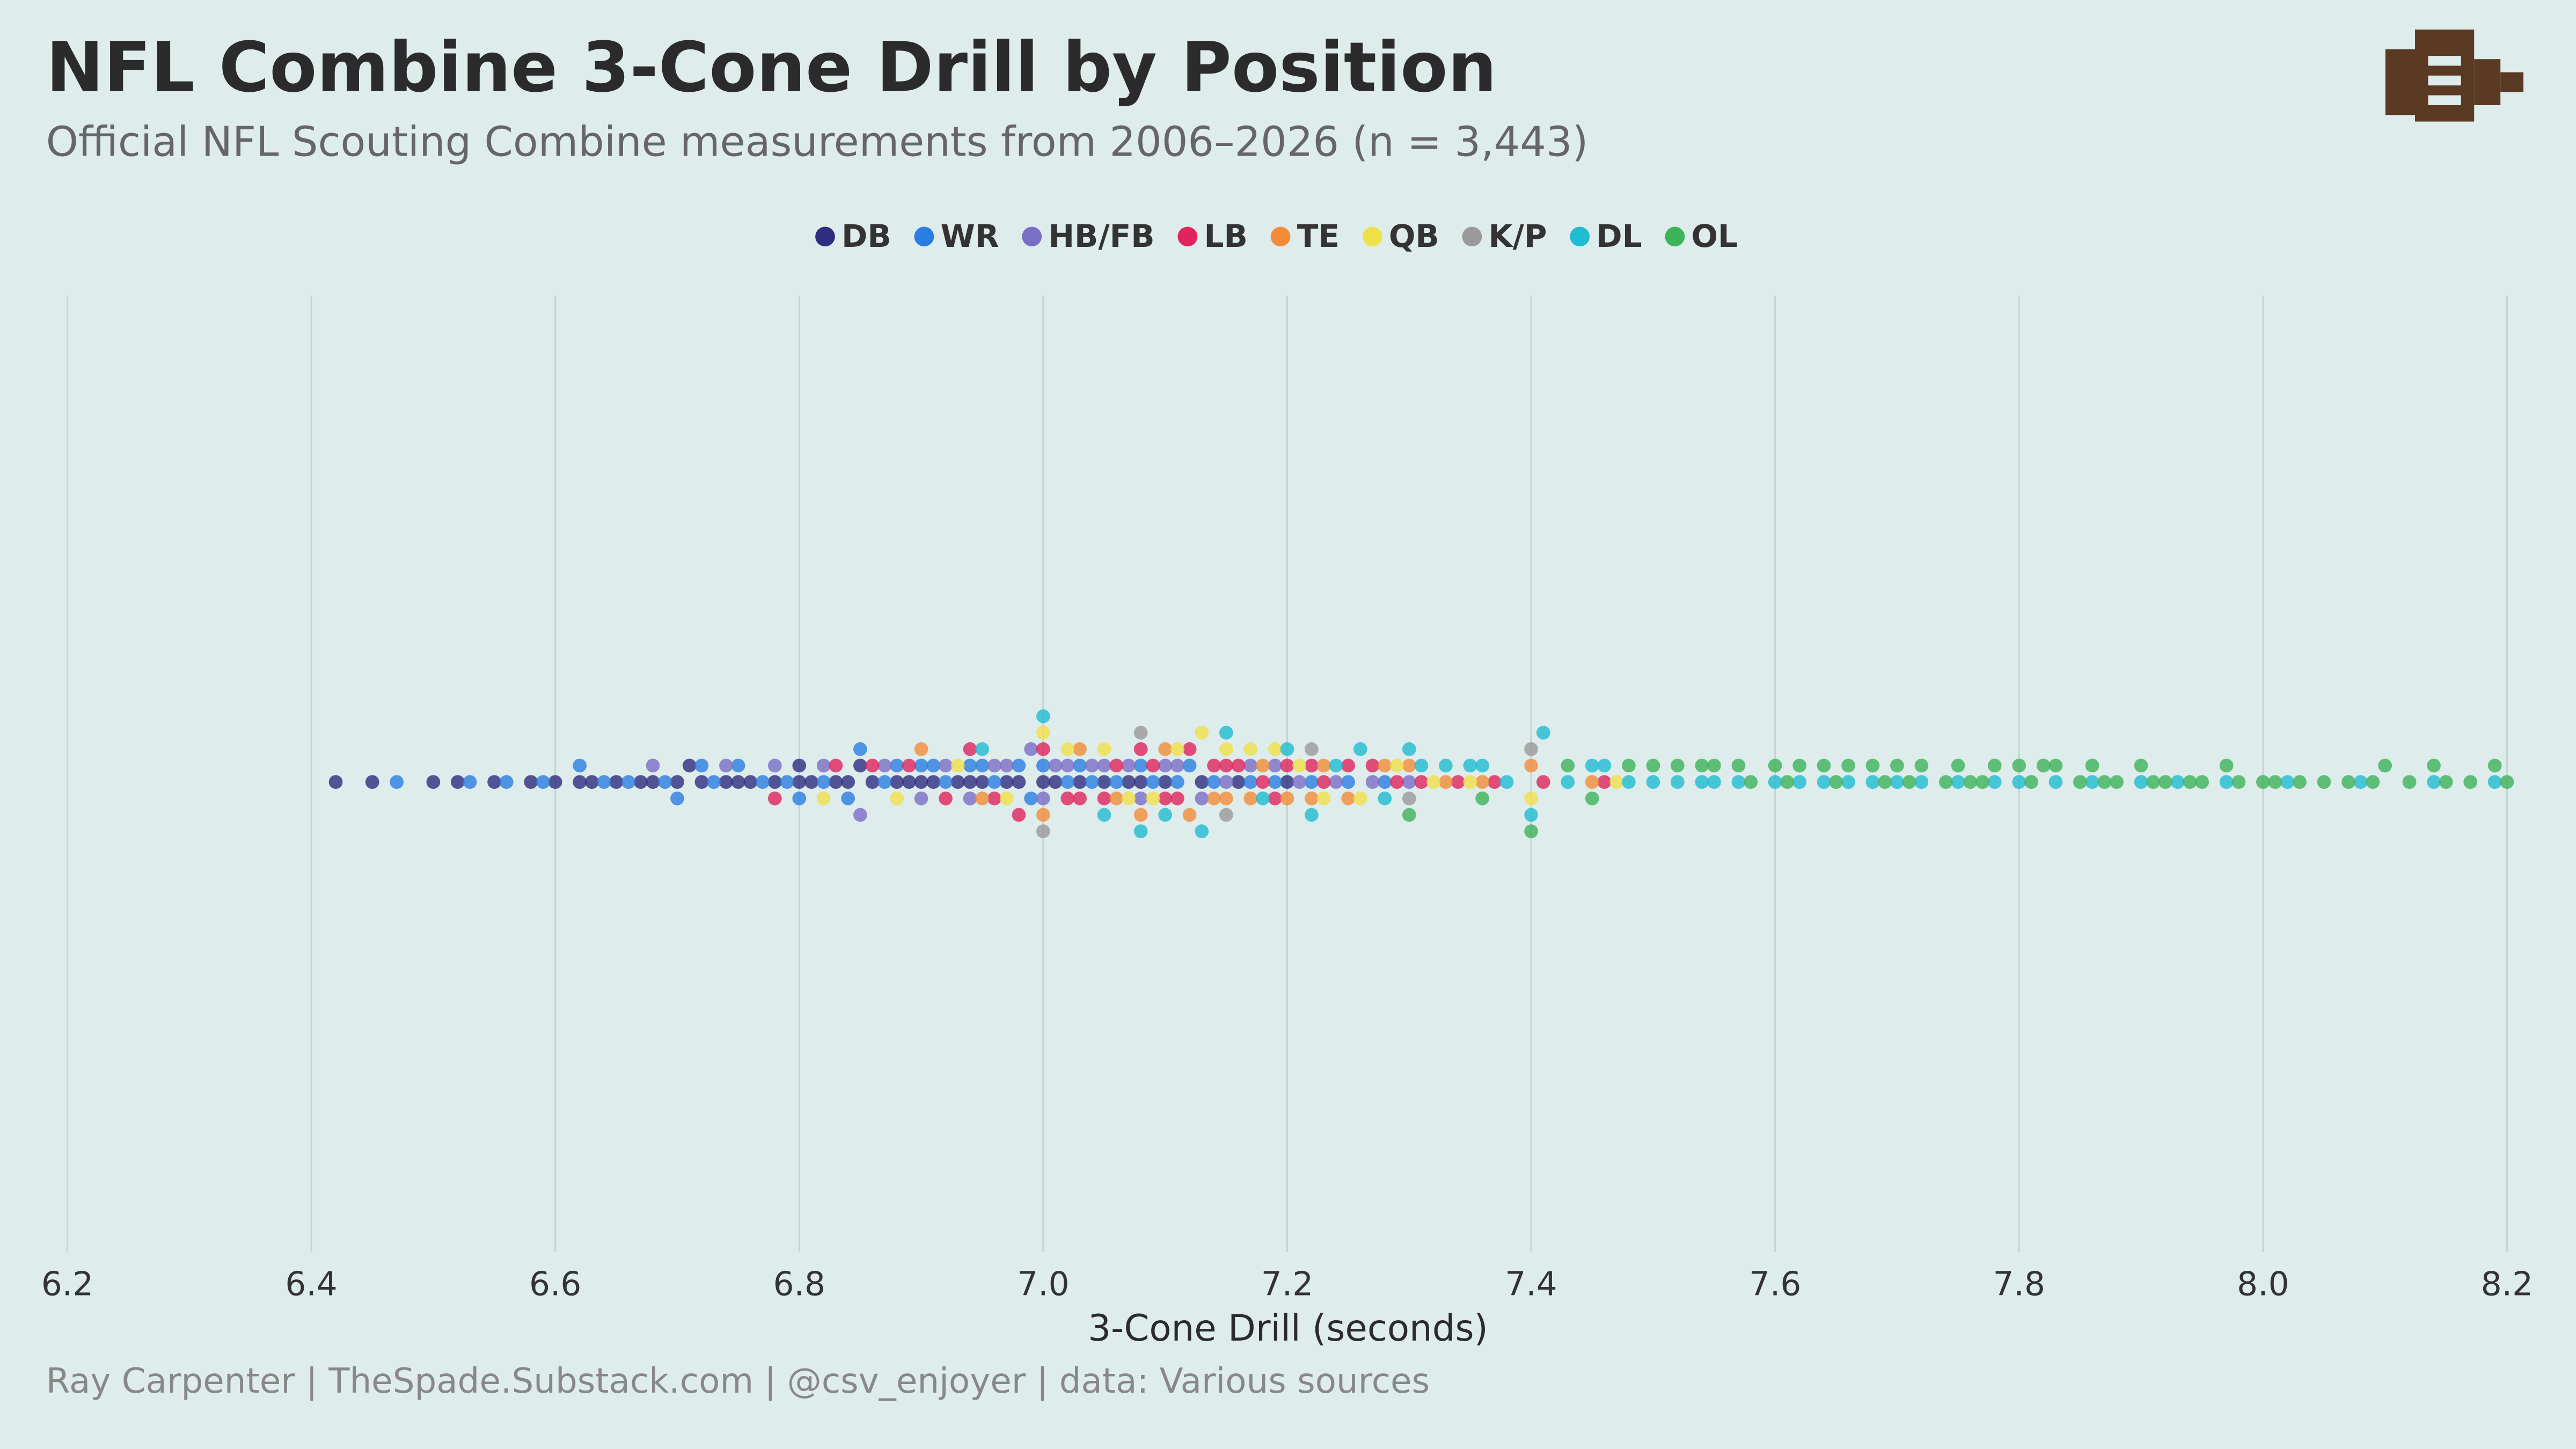 The width and height of the screenshot is (2576, 1449). What do you see at coordinates (2507, 1284) in the screenshot?
I see `x-tick-label: 8.2` at bounding box center [2507, 1284].